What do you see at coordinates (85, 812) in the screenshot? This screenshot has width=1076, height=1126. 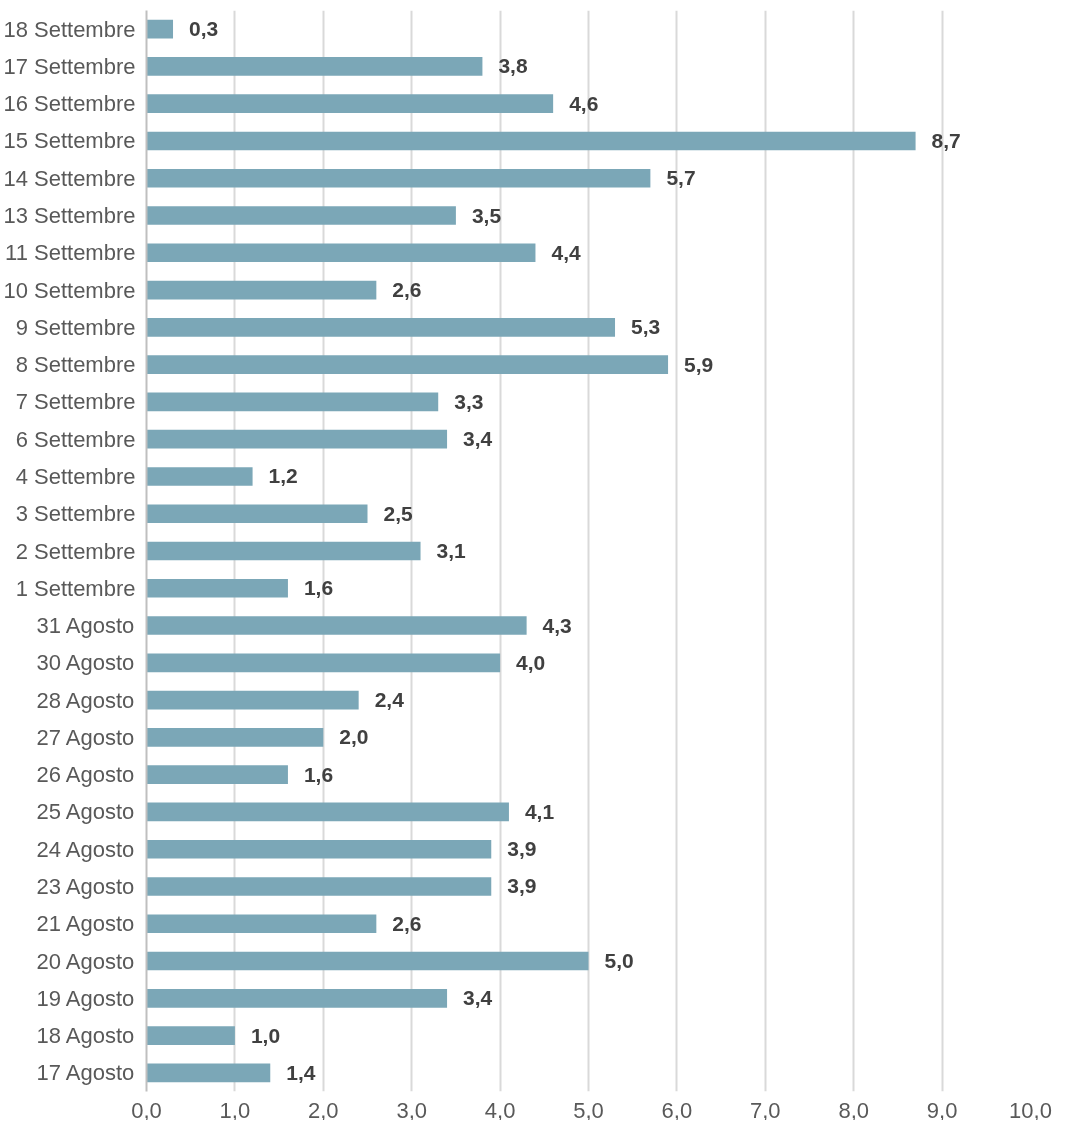 I see `y-tick-label: 25 Agosto` at bounding box center [85, 812].